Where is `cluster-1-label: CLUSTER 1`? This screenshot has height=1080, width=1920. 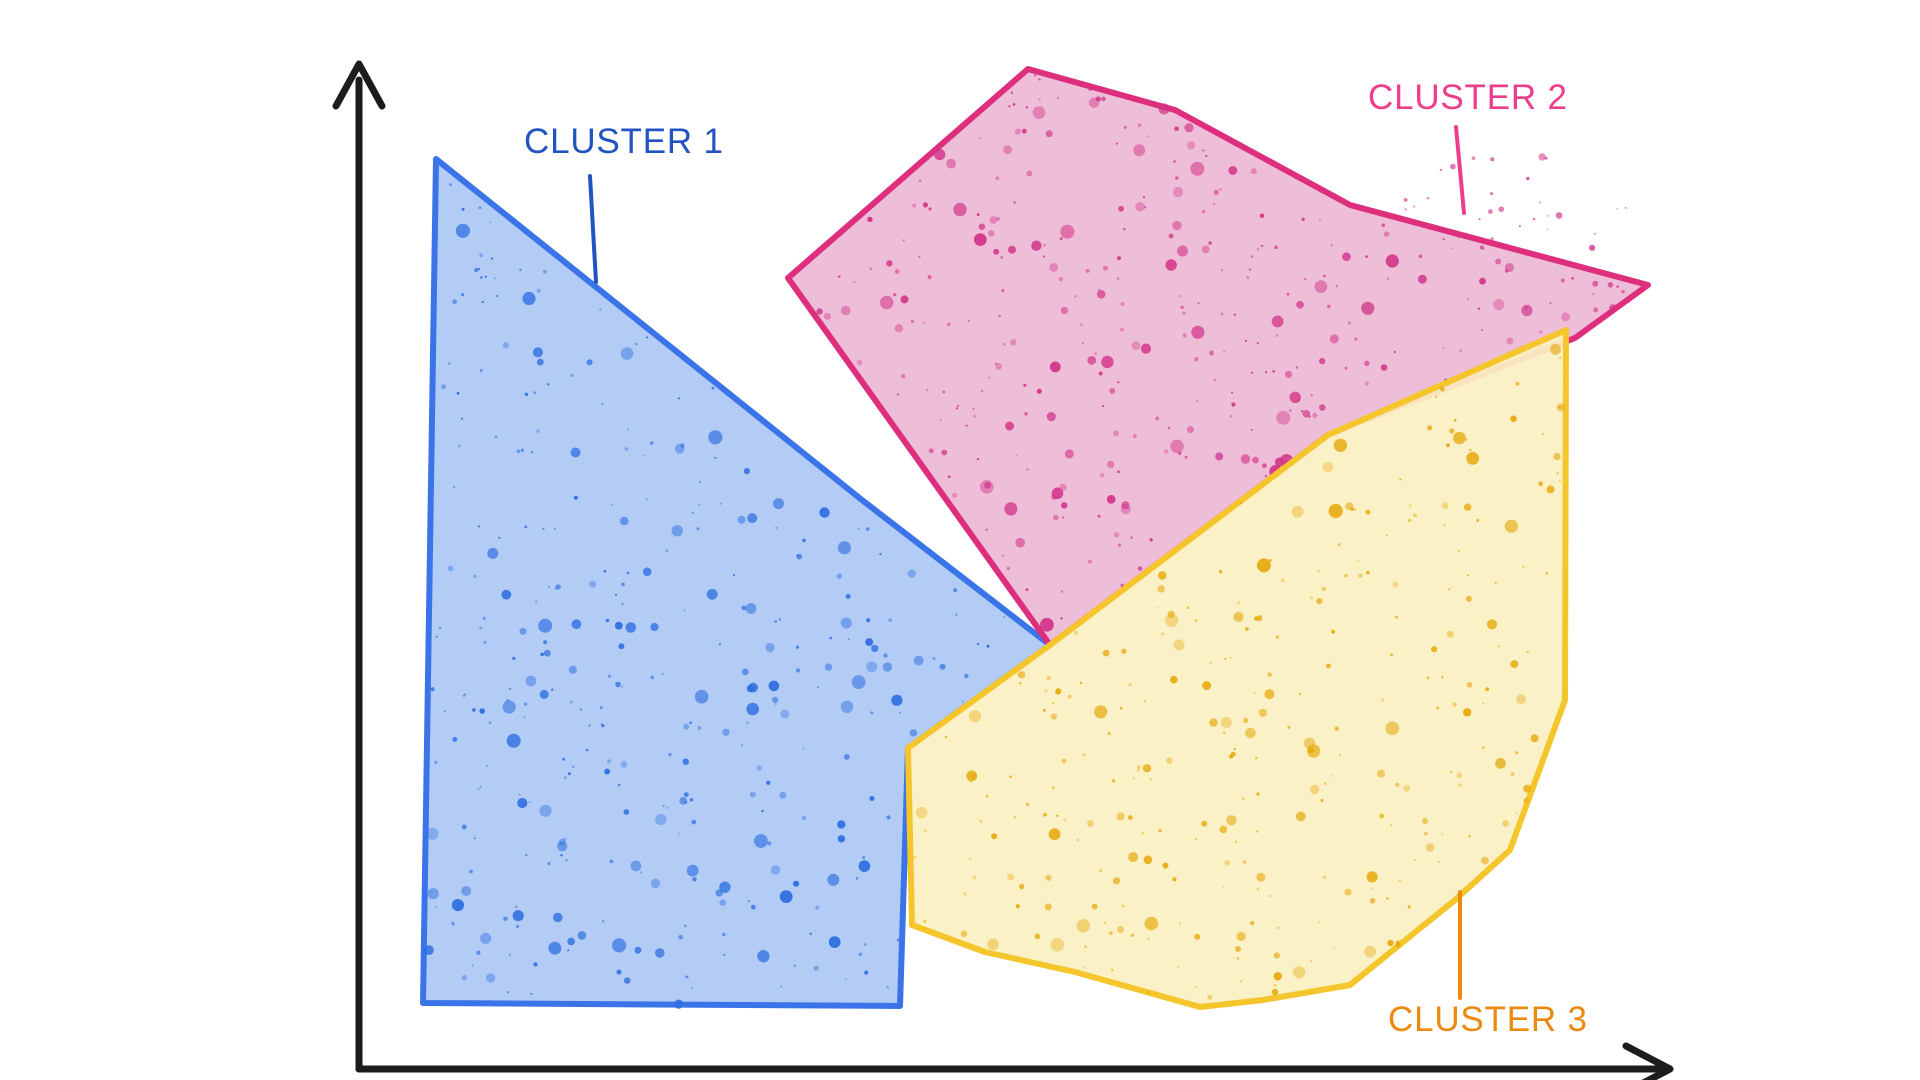
cluster-1-label: CLUSTER 1 is located at coordinates (624, 141).